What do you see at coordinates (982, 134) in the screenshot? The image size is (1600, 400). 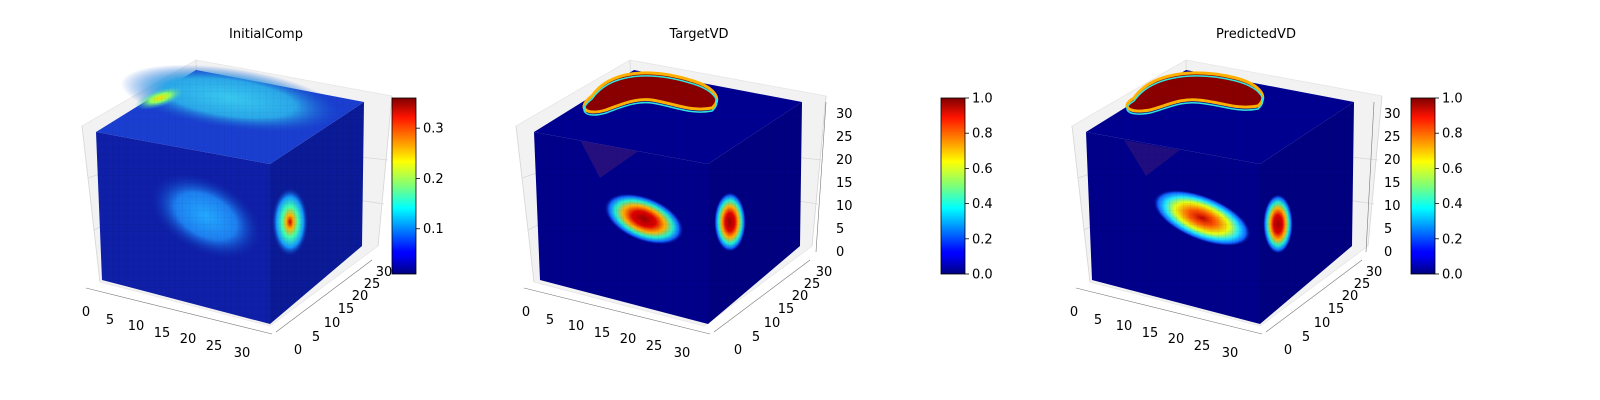 I see `colorbar-tick-label: 0.8` at bounding box center [982, 134].